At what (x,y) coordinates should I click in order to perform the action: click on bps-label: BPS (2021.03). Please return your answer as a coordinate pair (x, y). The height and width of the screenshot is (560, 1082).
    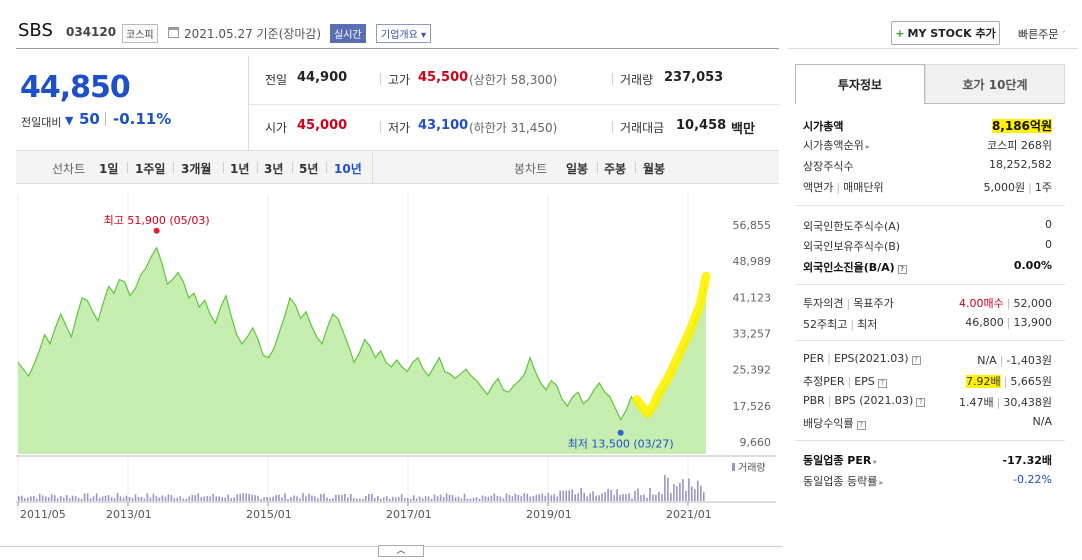
    Looking at the image, I should click on (874, 400).